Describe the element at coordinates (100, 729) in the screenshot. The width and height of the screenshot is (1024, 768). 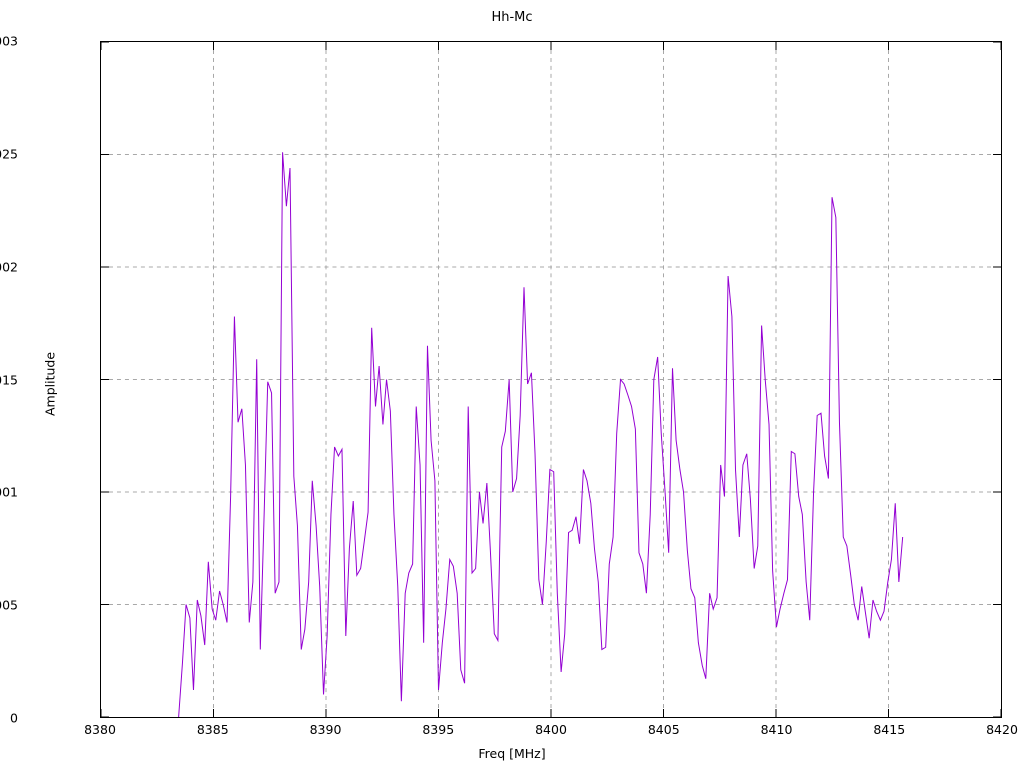
I see `x-tick-label: 8380` at that location.